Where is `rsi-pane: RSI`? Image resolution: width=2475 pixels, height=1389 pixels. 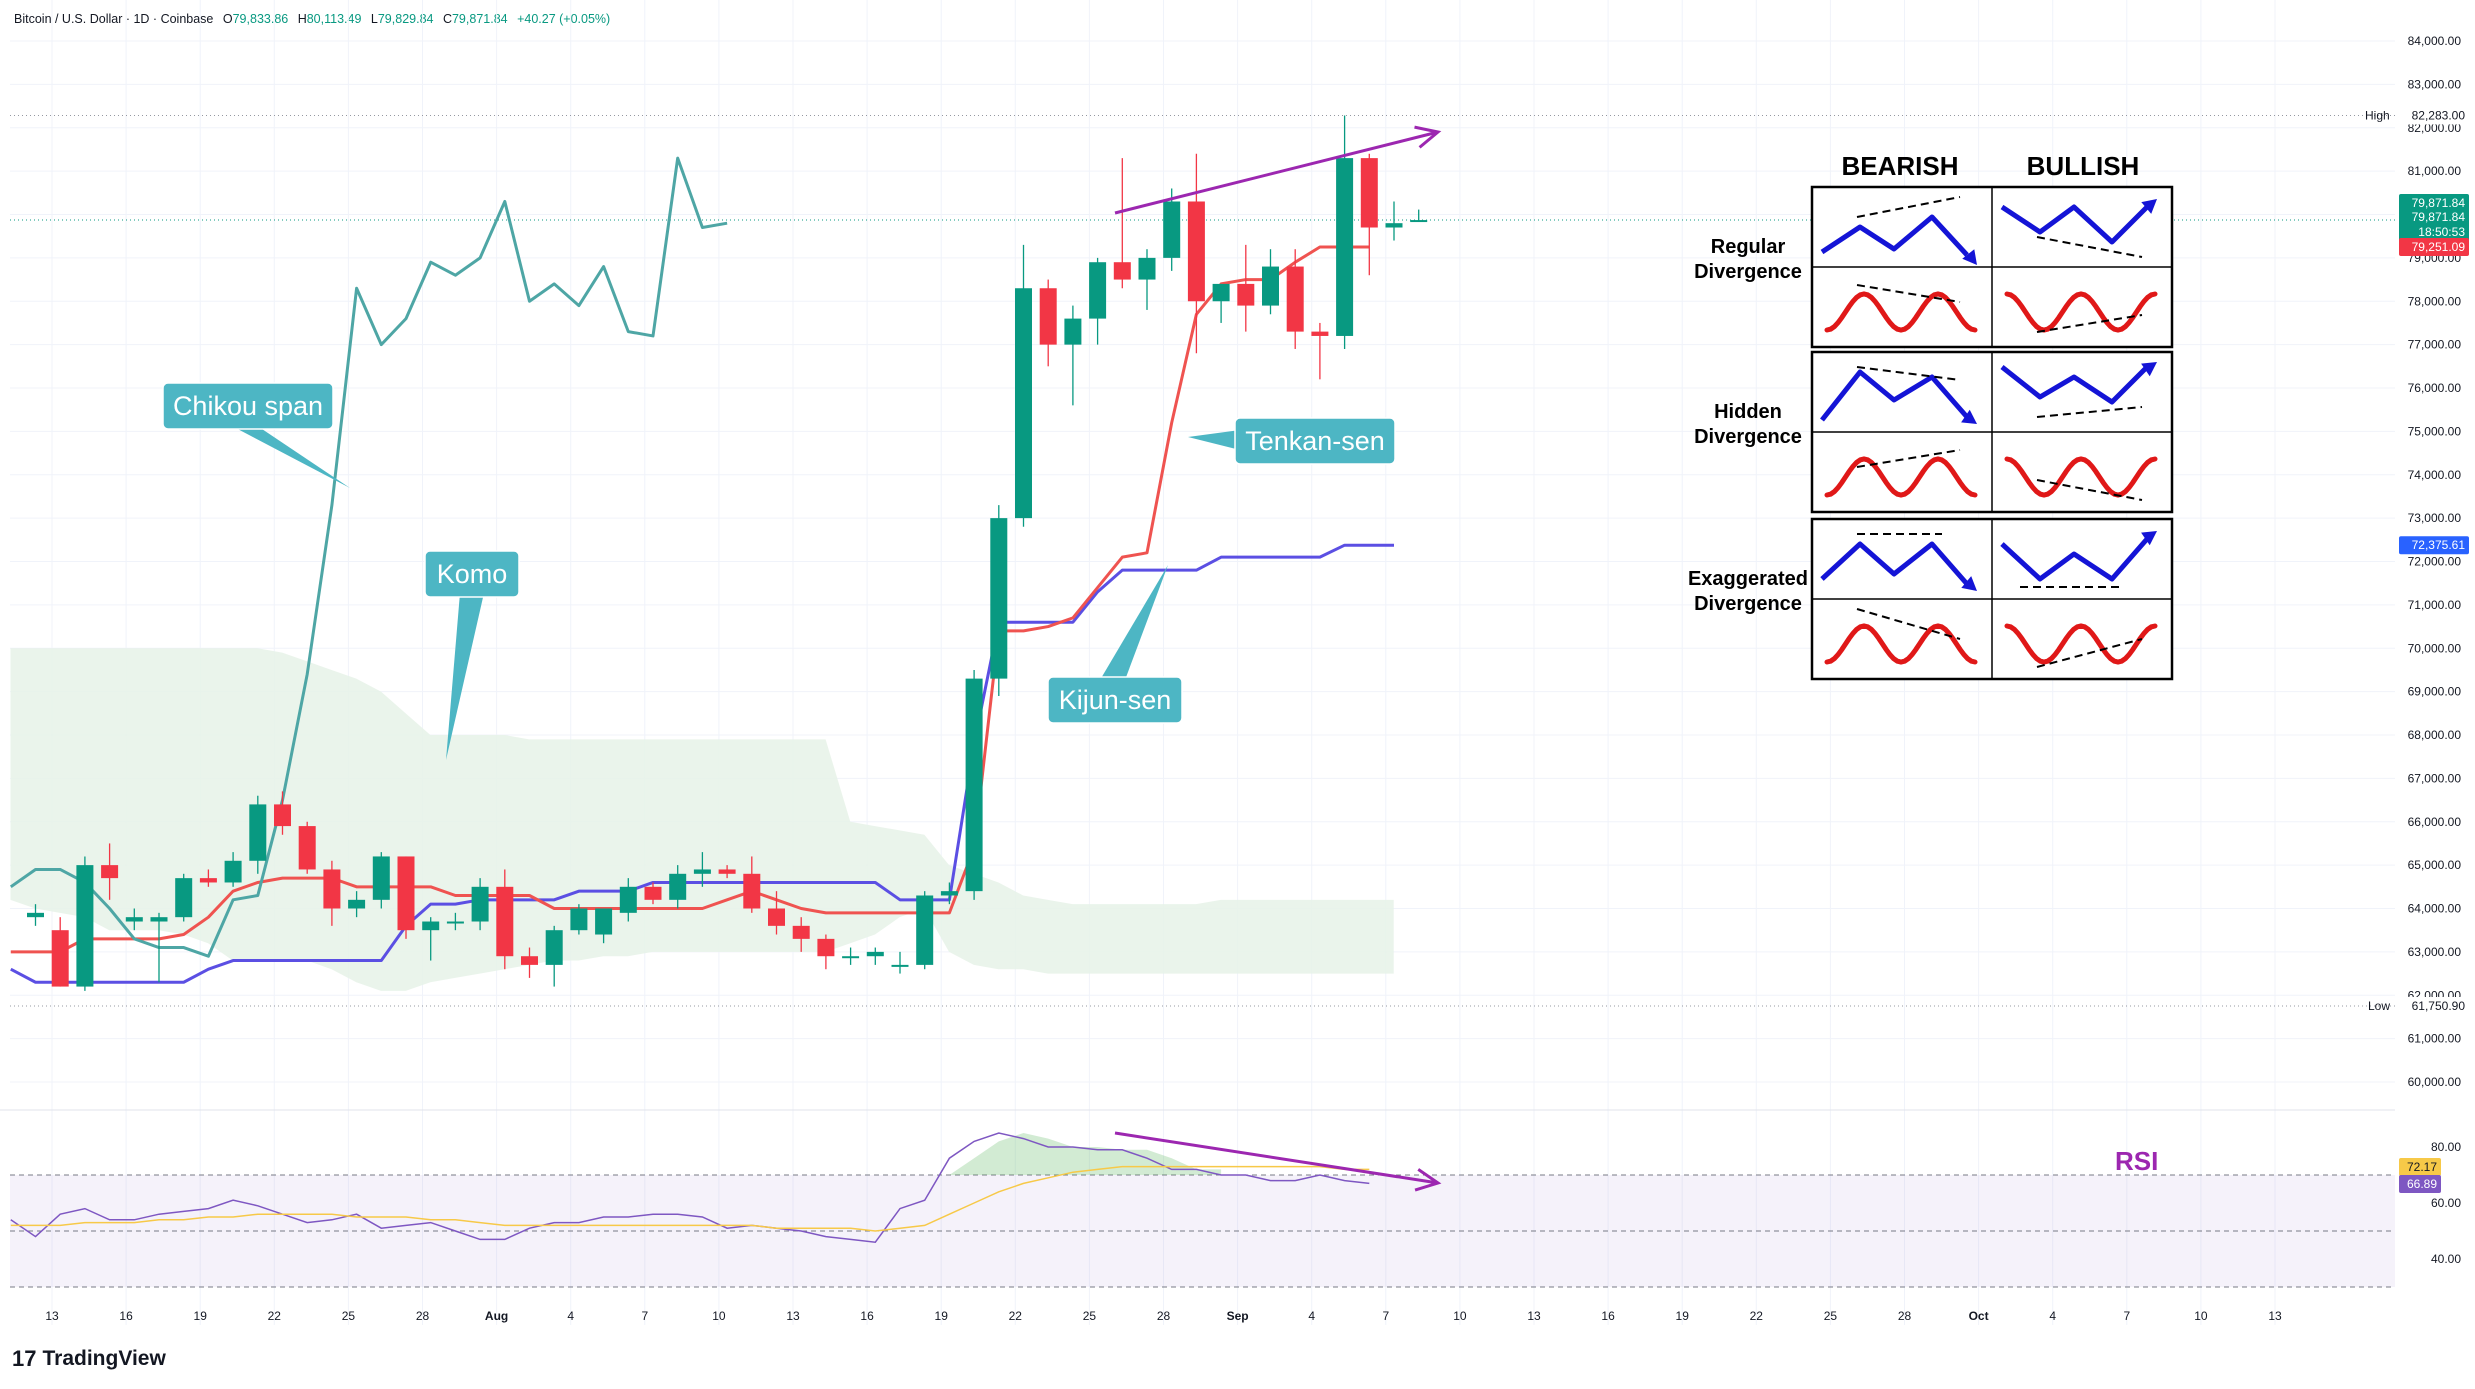
rsi-pane: RSI is located at coordinates (1202, 1210).